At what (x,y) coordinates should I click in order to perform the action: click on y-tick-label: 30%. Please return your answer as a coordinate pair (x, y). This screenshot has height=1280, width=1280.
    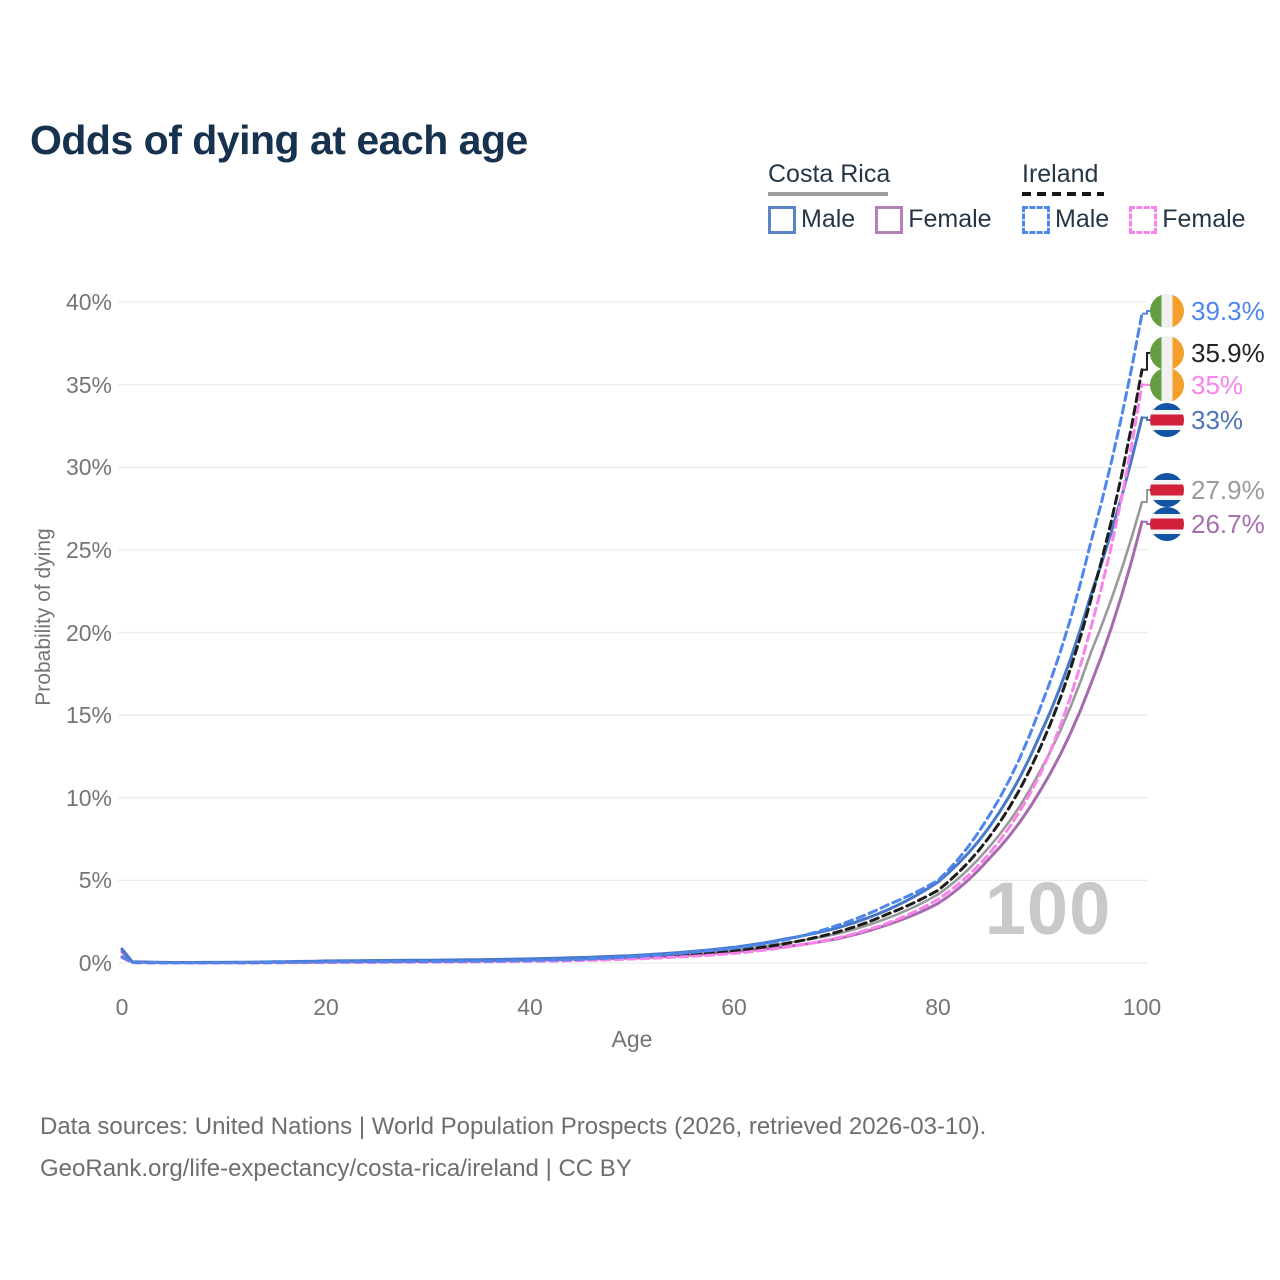
    Looking at the image, I should click on (88, 467).